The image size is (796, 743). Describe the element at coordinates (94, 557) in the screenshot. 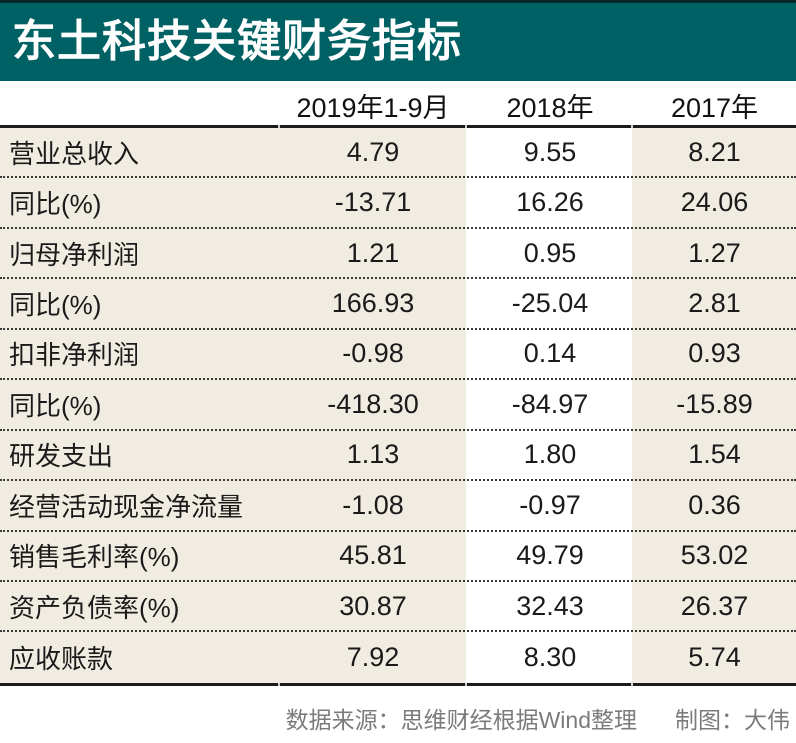

I see `row-label: 销售毛利率(%)` at that location.